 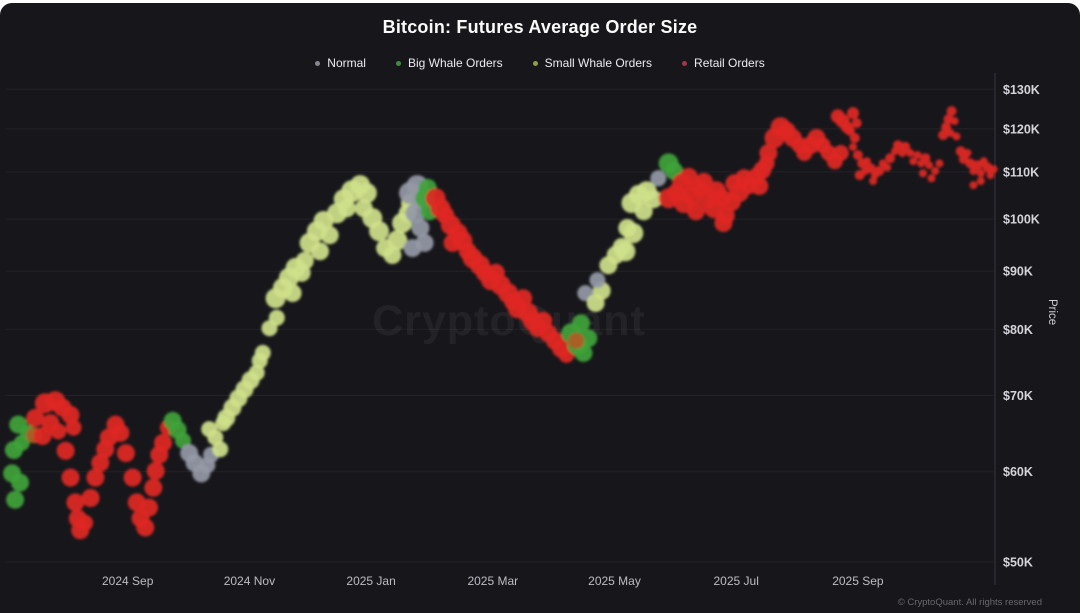 I want to click on legend-item-retail: Retail Orders, so click(x=723, y=63).